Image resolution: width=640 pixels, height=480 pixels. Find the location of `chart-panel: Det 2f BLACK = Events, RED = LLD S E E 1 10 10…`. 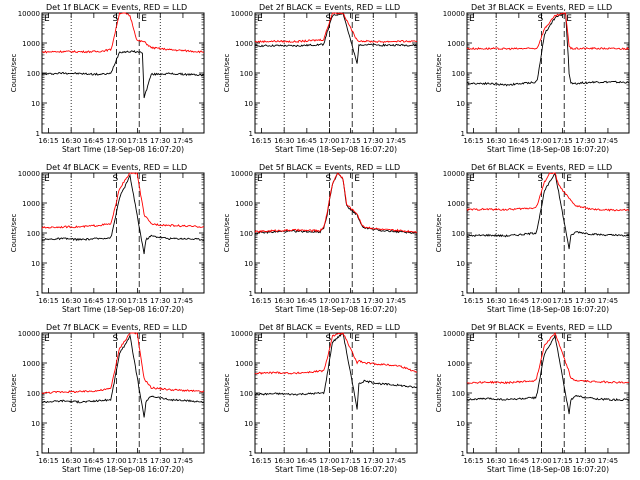

chart-panel: Det 2f BLACK = Events, RED = LLD S E E 1 10 10… is located at coordinates (320, 78).